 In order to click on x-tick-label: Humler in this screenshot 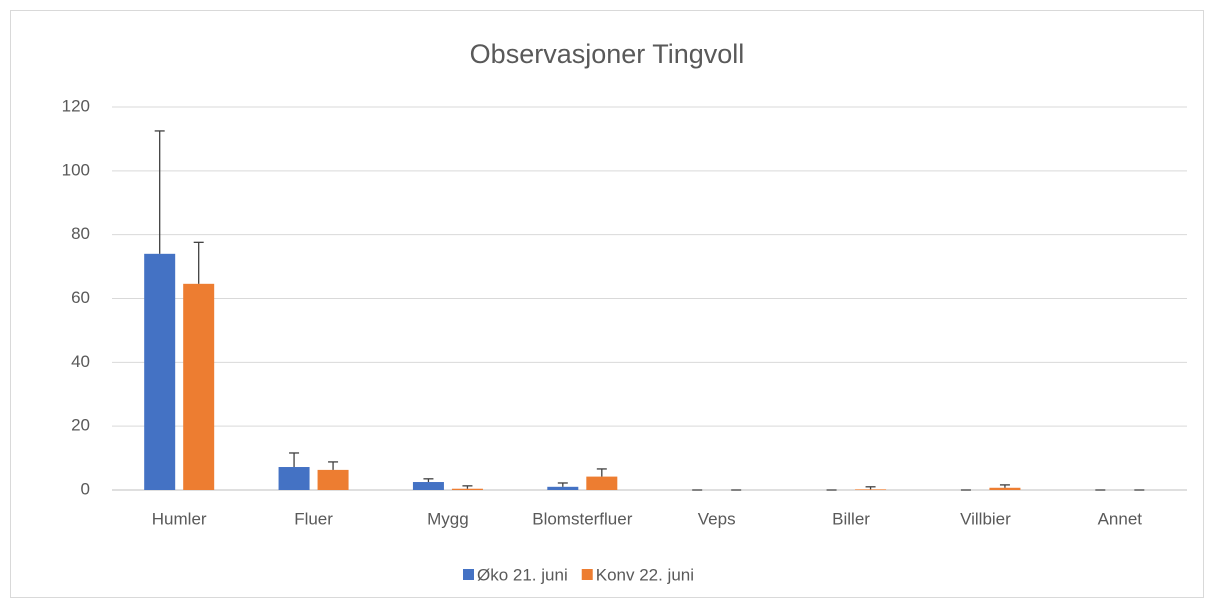, I will do `click(179, 518)`.